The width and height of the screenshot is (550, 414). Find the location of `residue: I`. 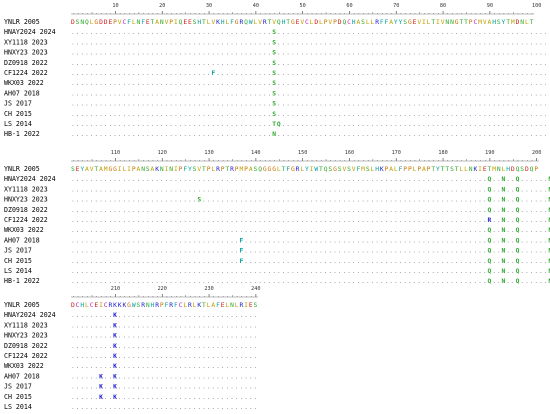

residue: I is located at coordinates (480, 169).